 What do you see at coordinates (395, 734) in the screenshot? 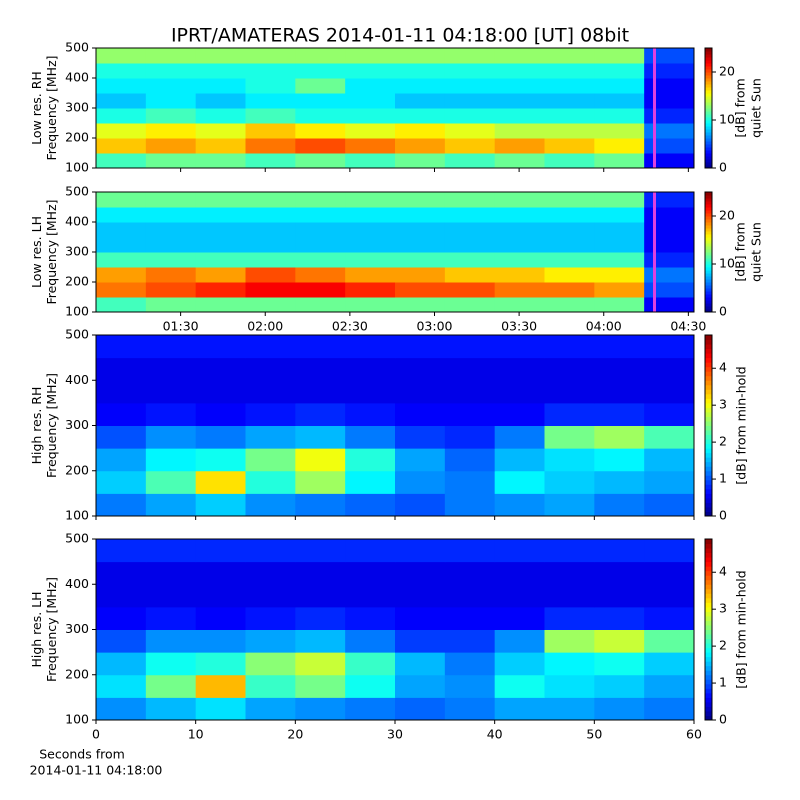
I see `x-tick-label: 30` at bounding box center [395, 734].